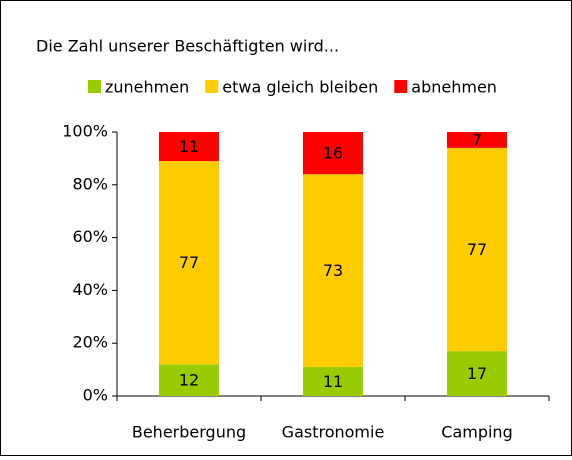 The width and height of the screenshot is (572, 460). Describe the element at coordinates (90, 342) in the screenshot. I see `y-tick-label: 20%` at that location.